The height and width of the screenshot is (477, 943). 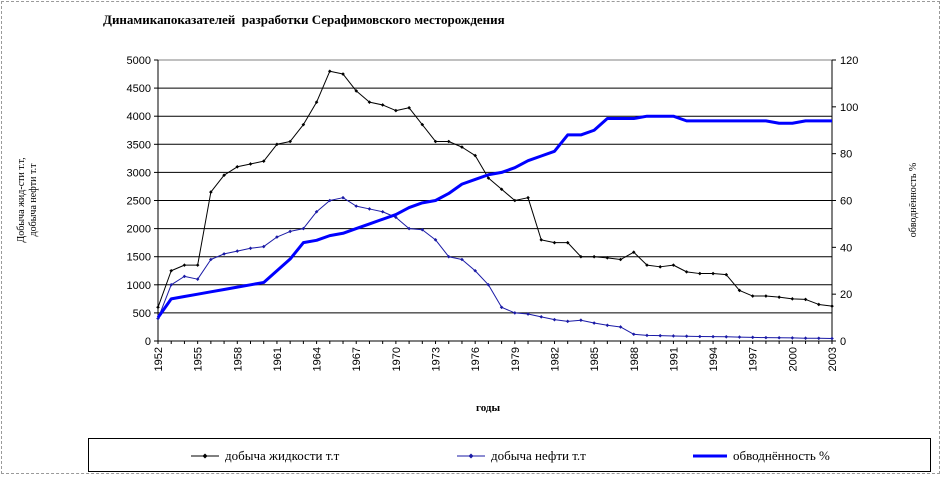 I want to click on tick-label-y-left: 3500, so click(x=139, y=145).